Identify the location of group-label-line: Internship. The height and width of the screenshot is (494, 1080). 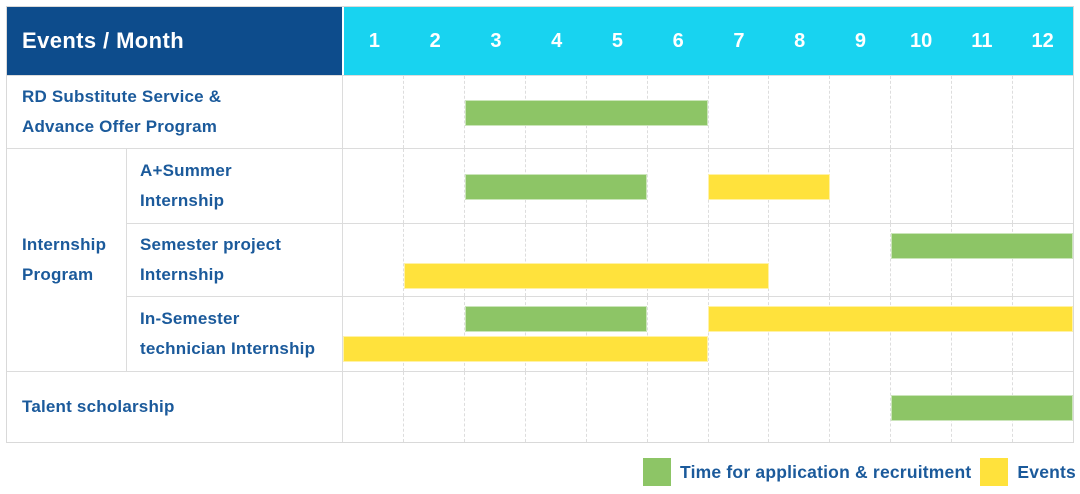
(64, 244).